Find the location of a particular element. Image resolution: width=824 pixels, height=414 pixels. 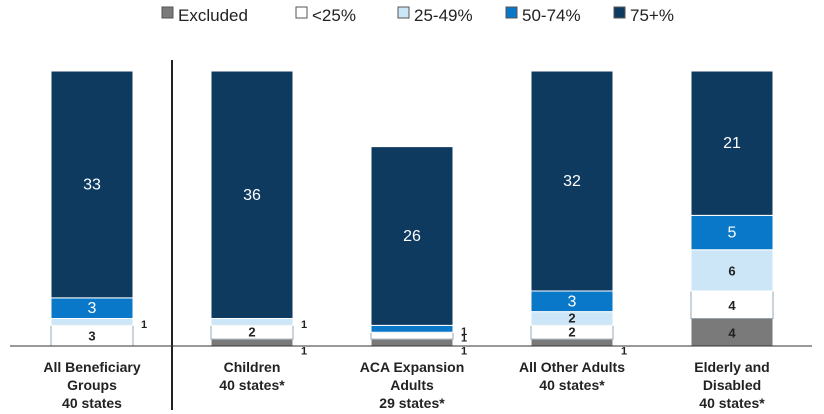

data-label-4-2: 6 is located at coordinates (731, 270).